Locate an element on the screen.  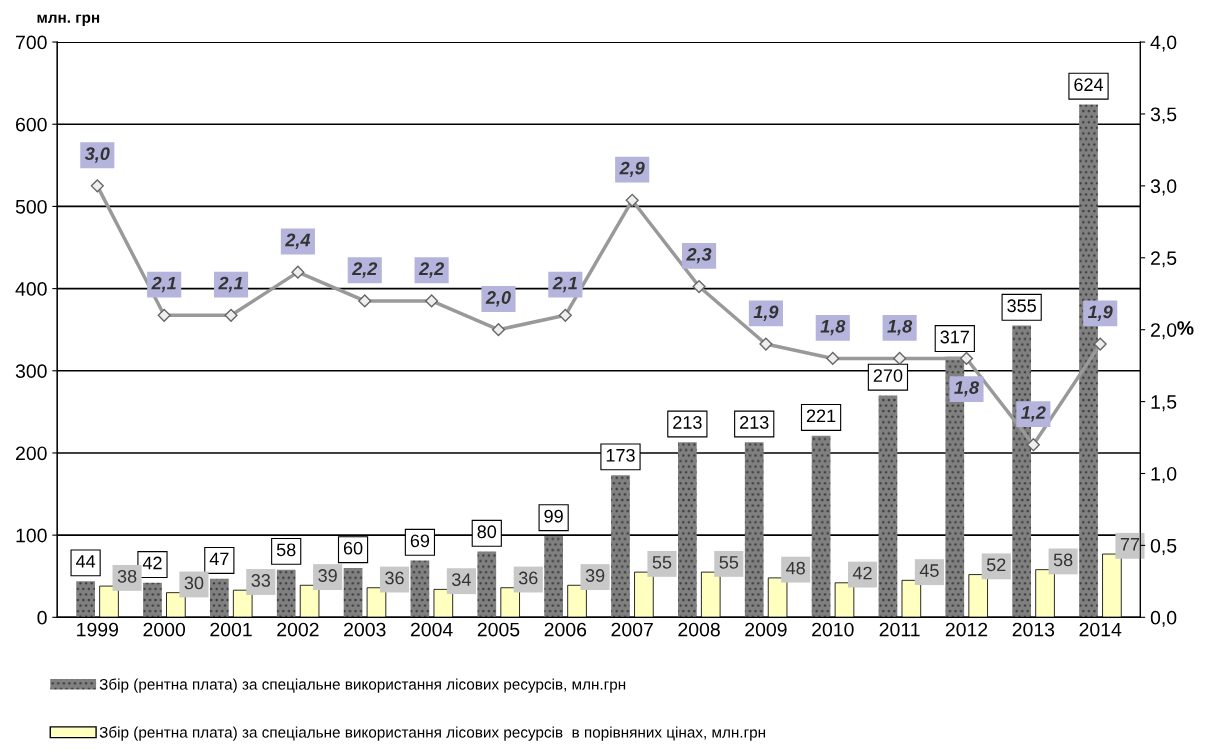
data-label: 2,0 is located at coordinates (498, 299).